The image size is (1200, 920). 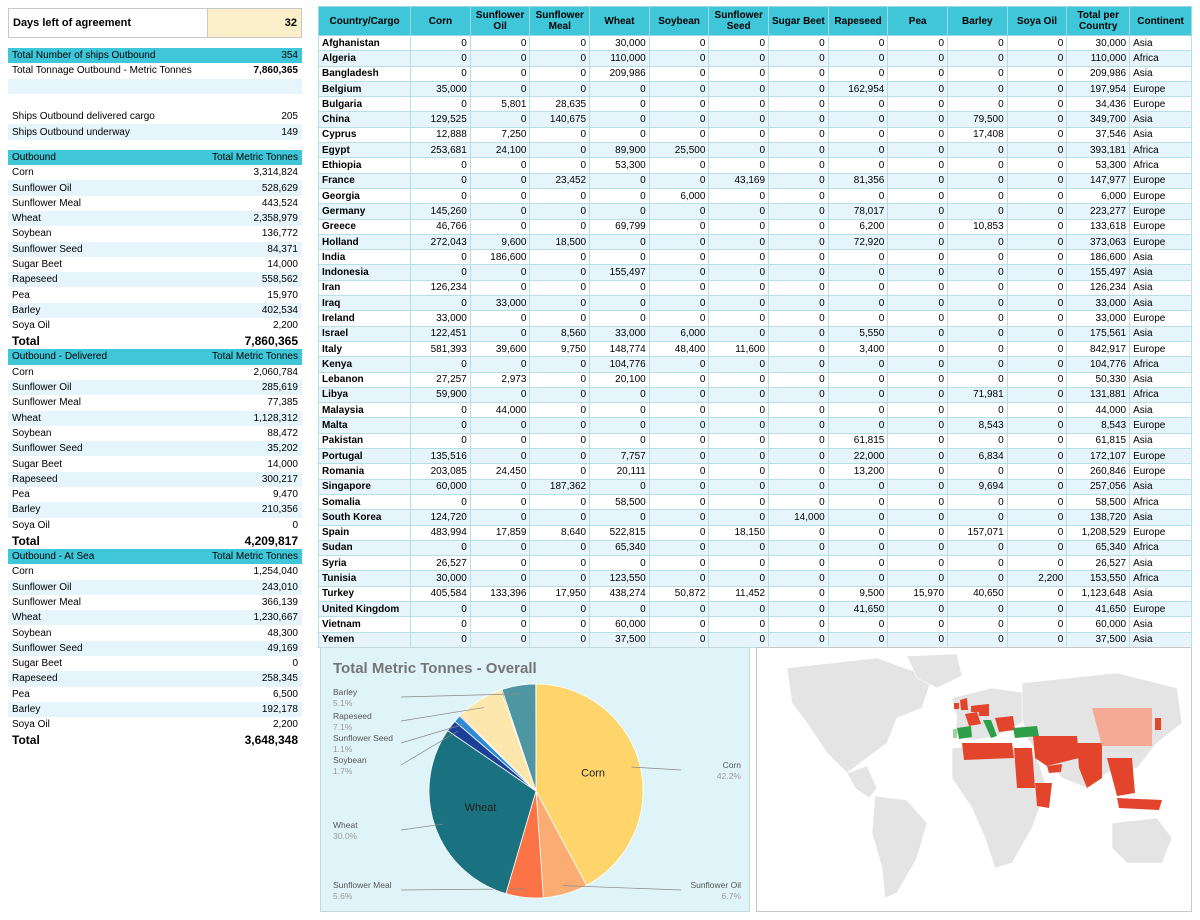 What do you see at coordinates (619, 548) in the screenshot?
I see `tonnage-cell: 65,340` at bounding box center [619, 548].